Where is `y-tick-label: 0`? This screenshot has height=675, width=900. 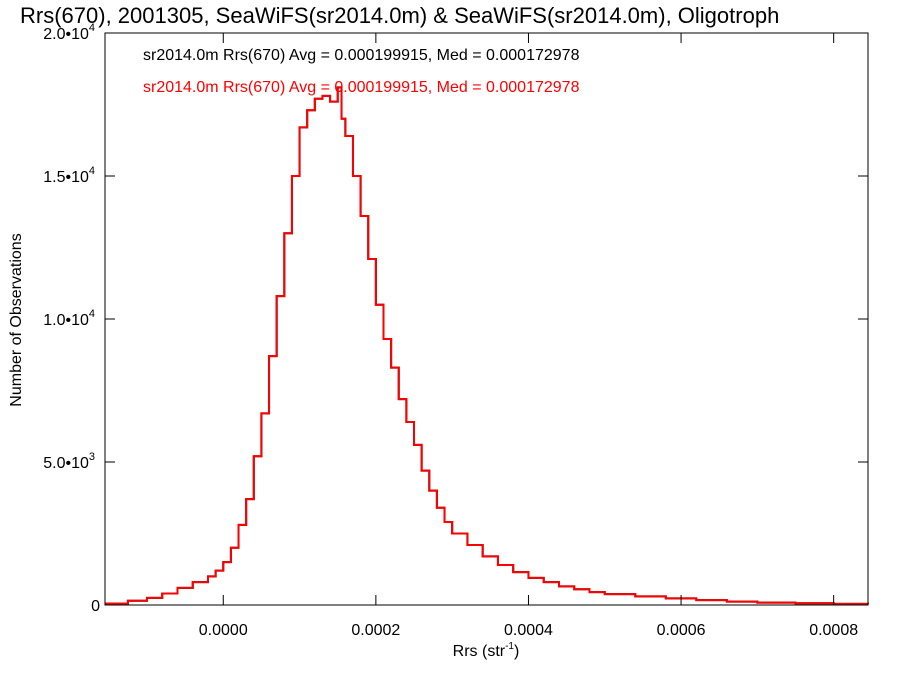
y-tick-label: 0 is located at coordinates (95, 606).